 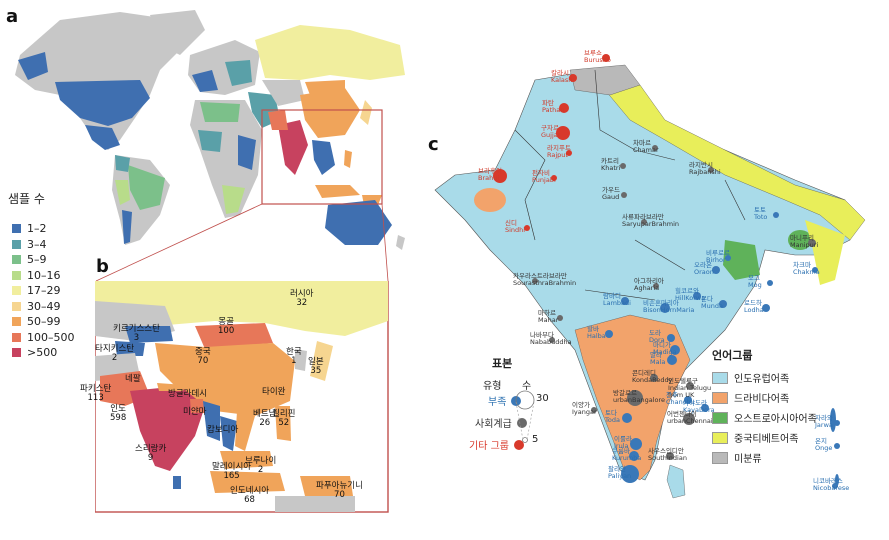 I want to click on mongolia-zoom, so click(x=234, y=336).